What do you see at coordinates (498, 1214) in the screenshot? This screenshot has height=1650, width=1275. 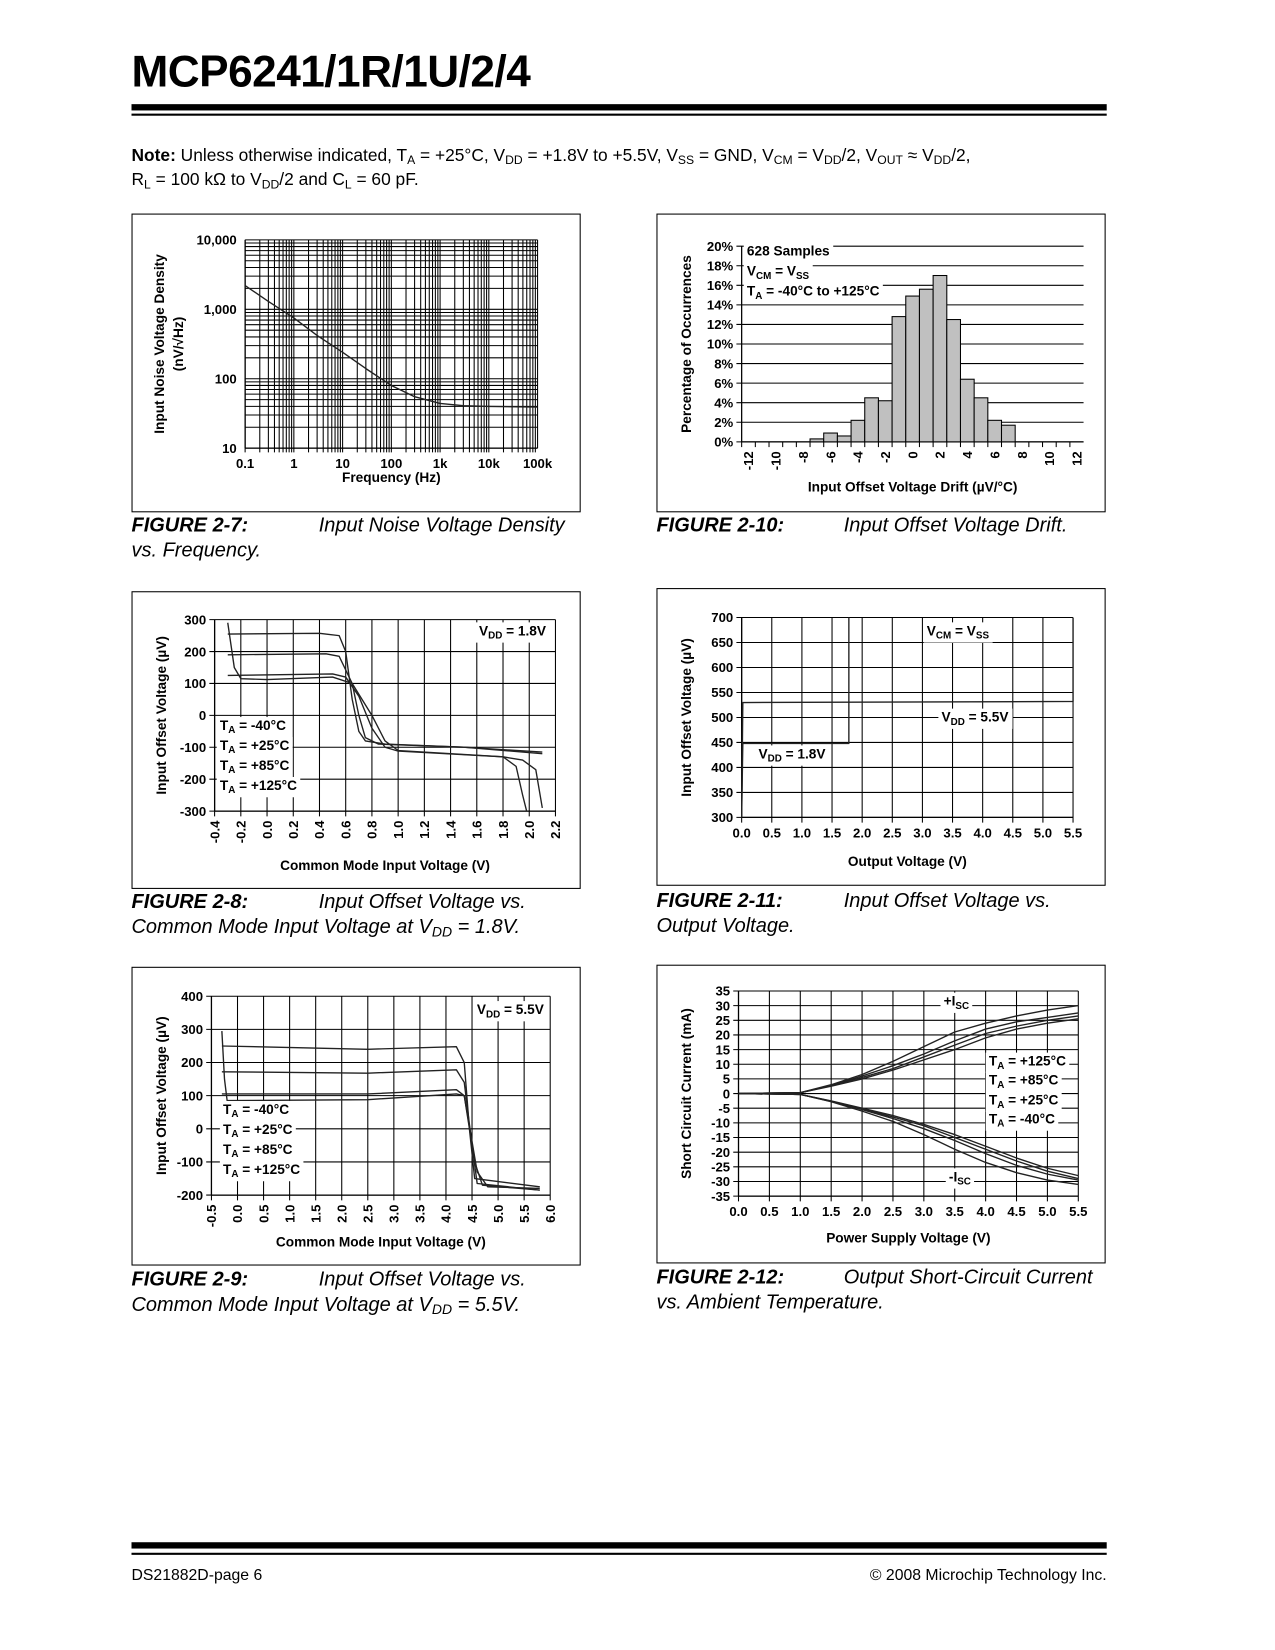 I see `x-tick-label: 5.0` at bounding box center [498, 1214].